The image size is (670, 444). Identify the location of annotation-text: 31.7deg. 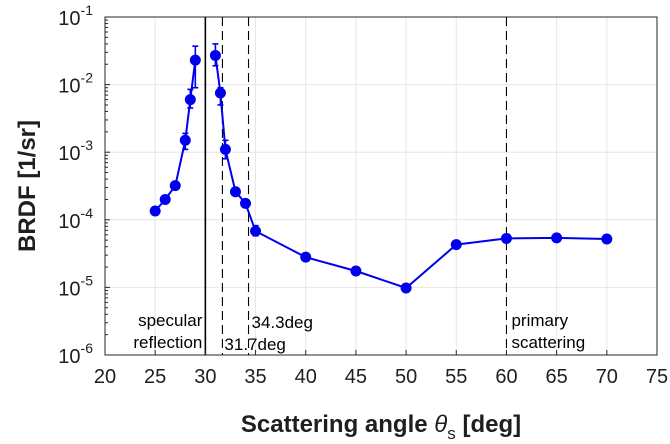
(254, 344).